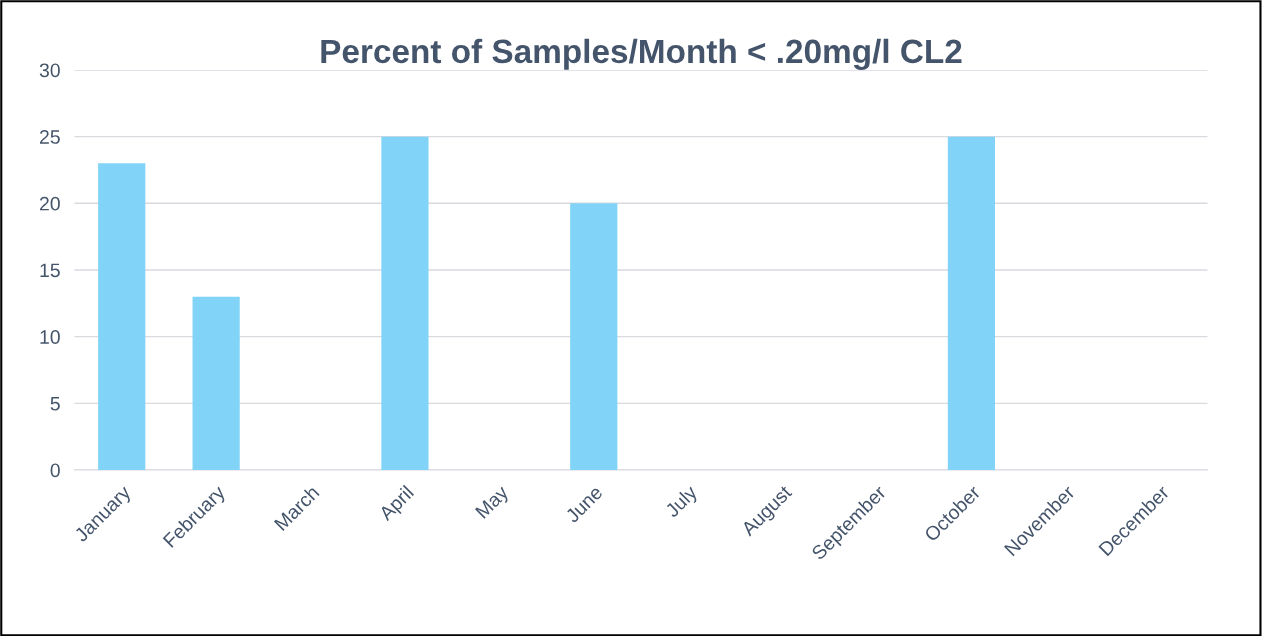 The width and height of the screenshot is (1263, 636). I want to click on y-tick-label: 30, so click(49, 70).